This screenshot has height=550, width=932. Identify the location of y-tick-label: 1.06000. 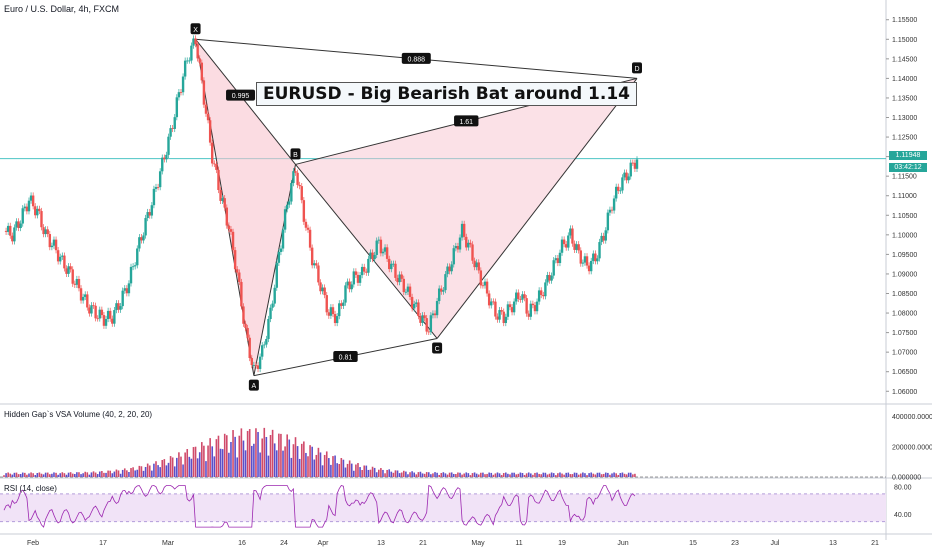
(904, 392).